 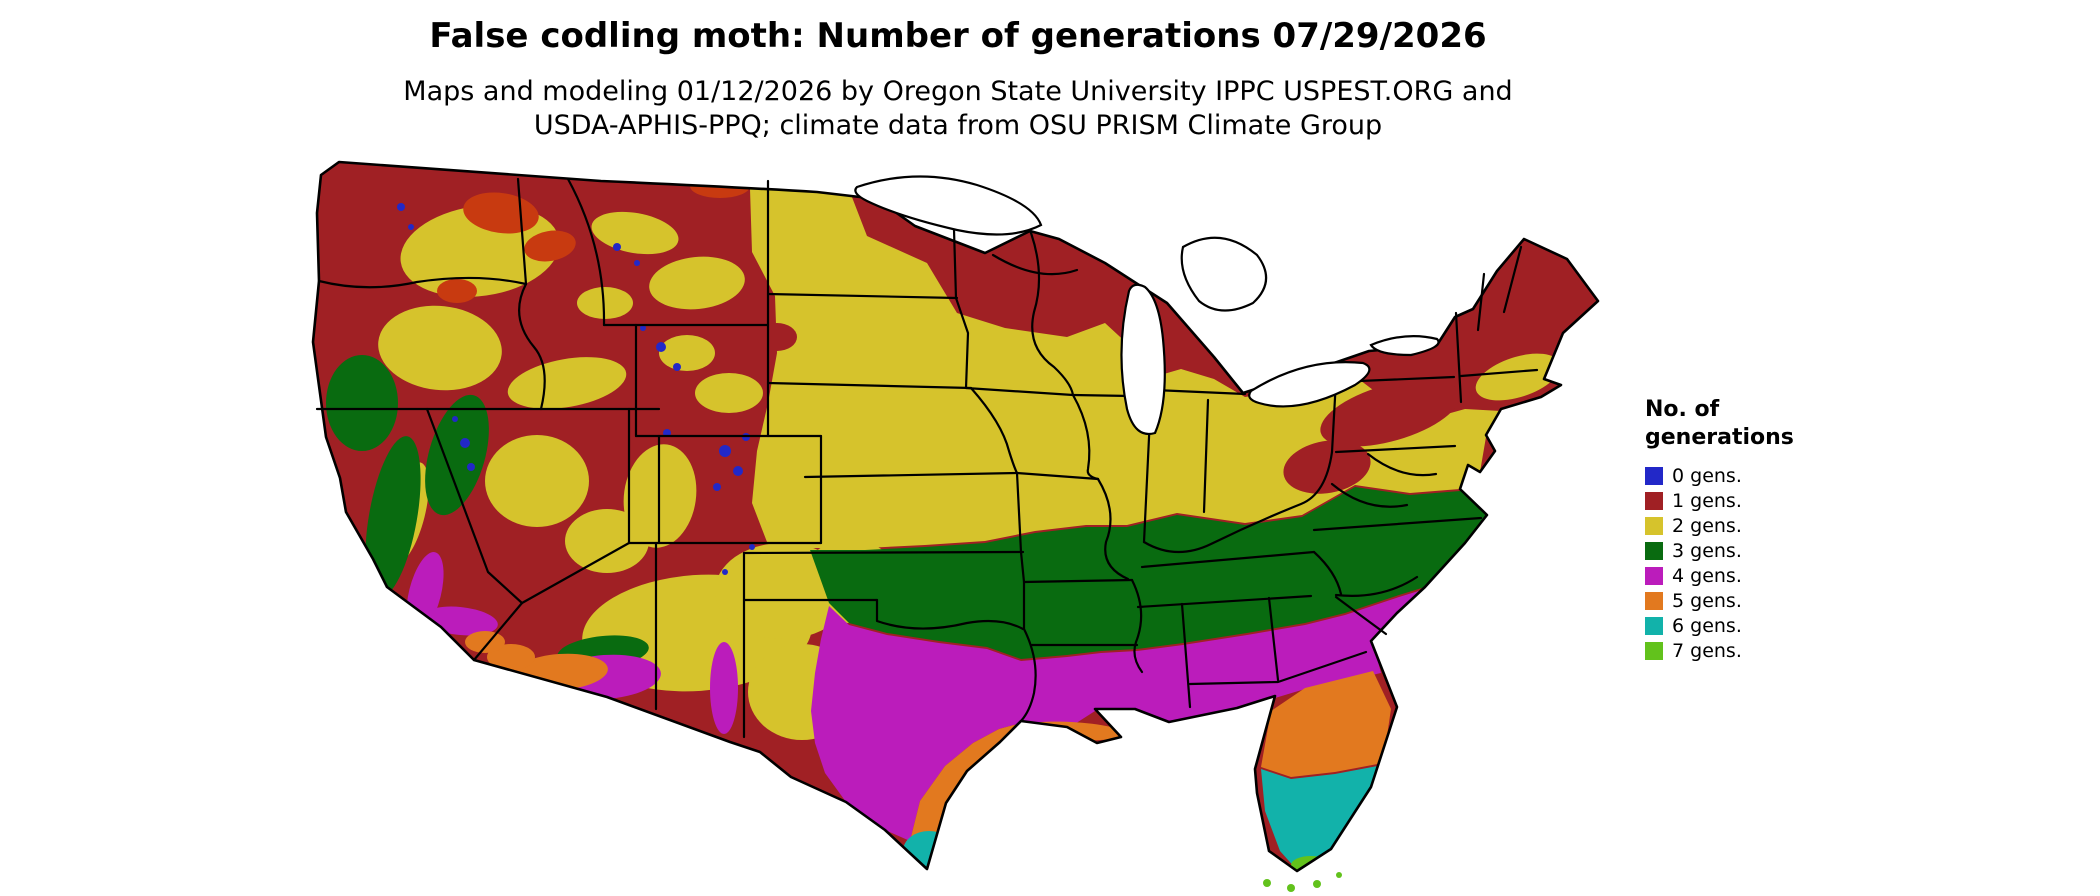 What do you see at coordinates (1302, 882) in the screenshot?
I see `florida-keys-7-gens` at bounding box center [1302, 882].